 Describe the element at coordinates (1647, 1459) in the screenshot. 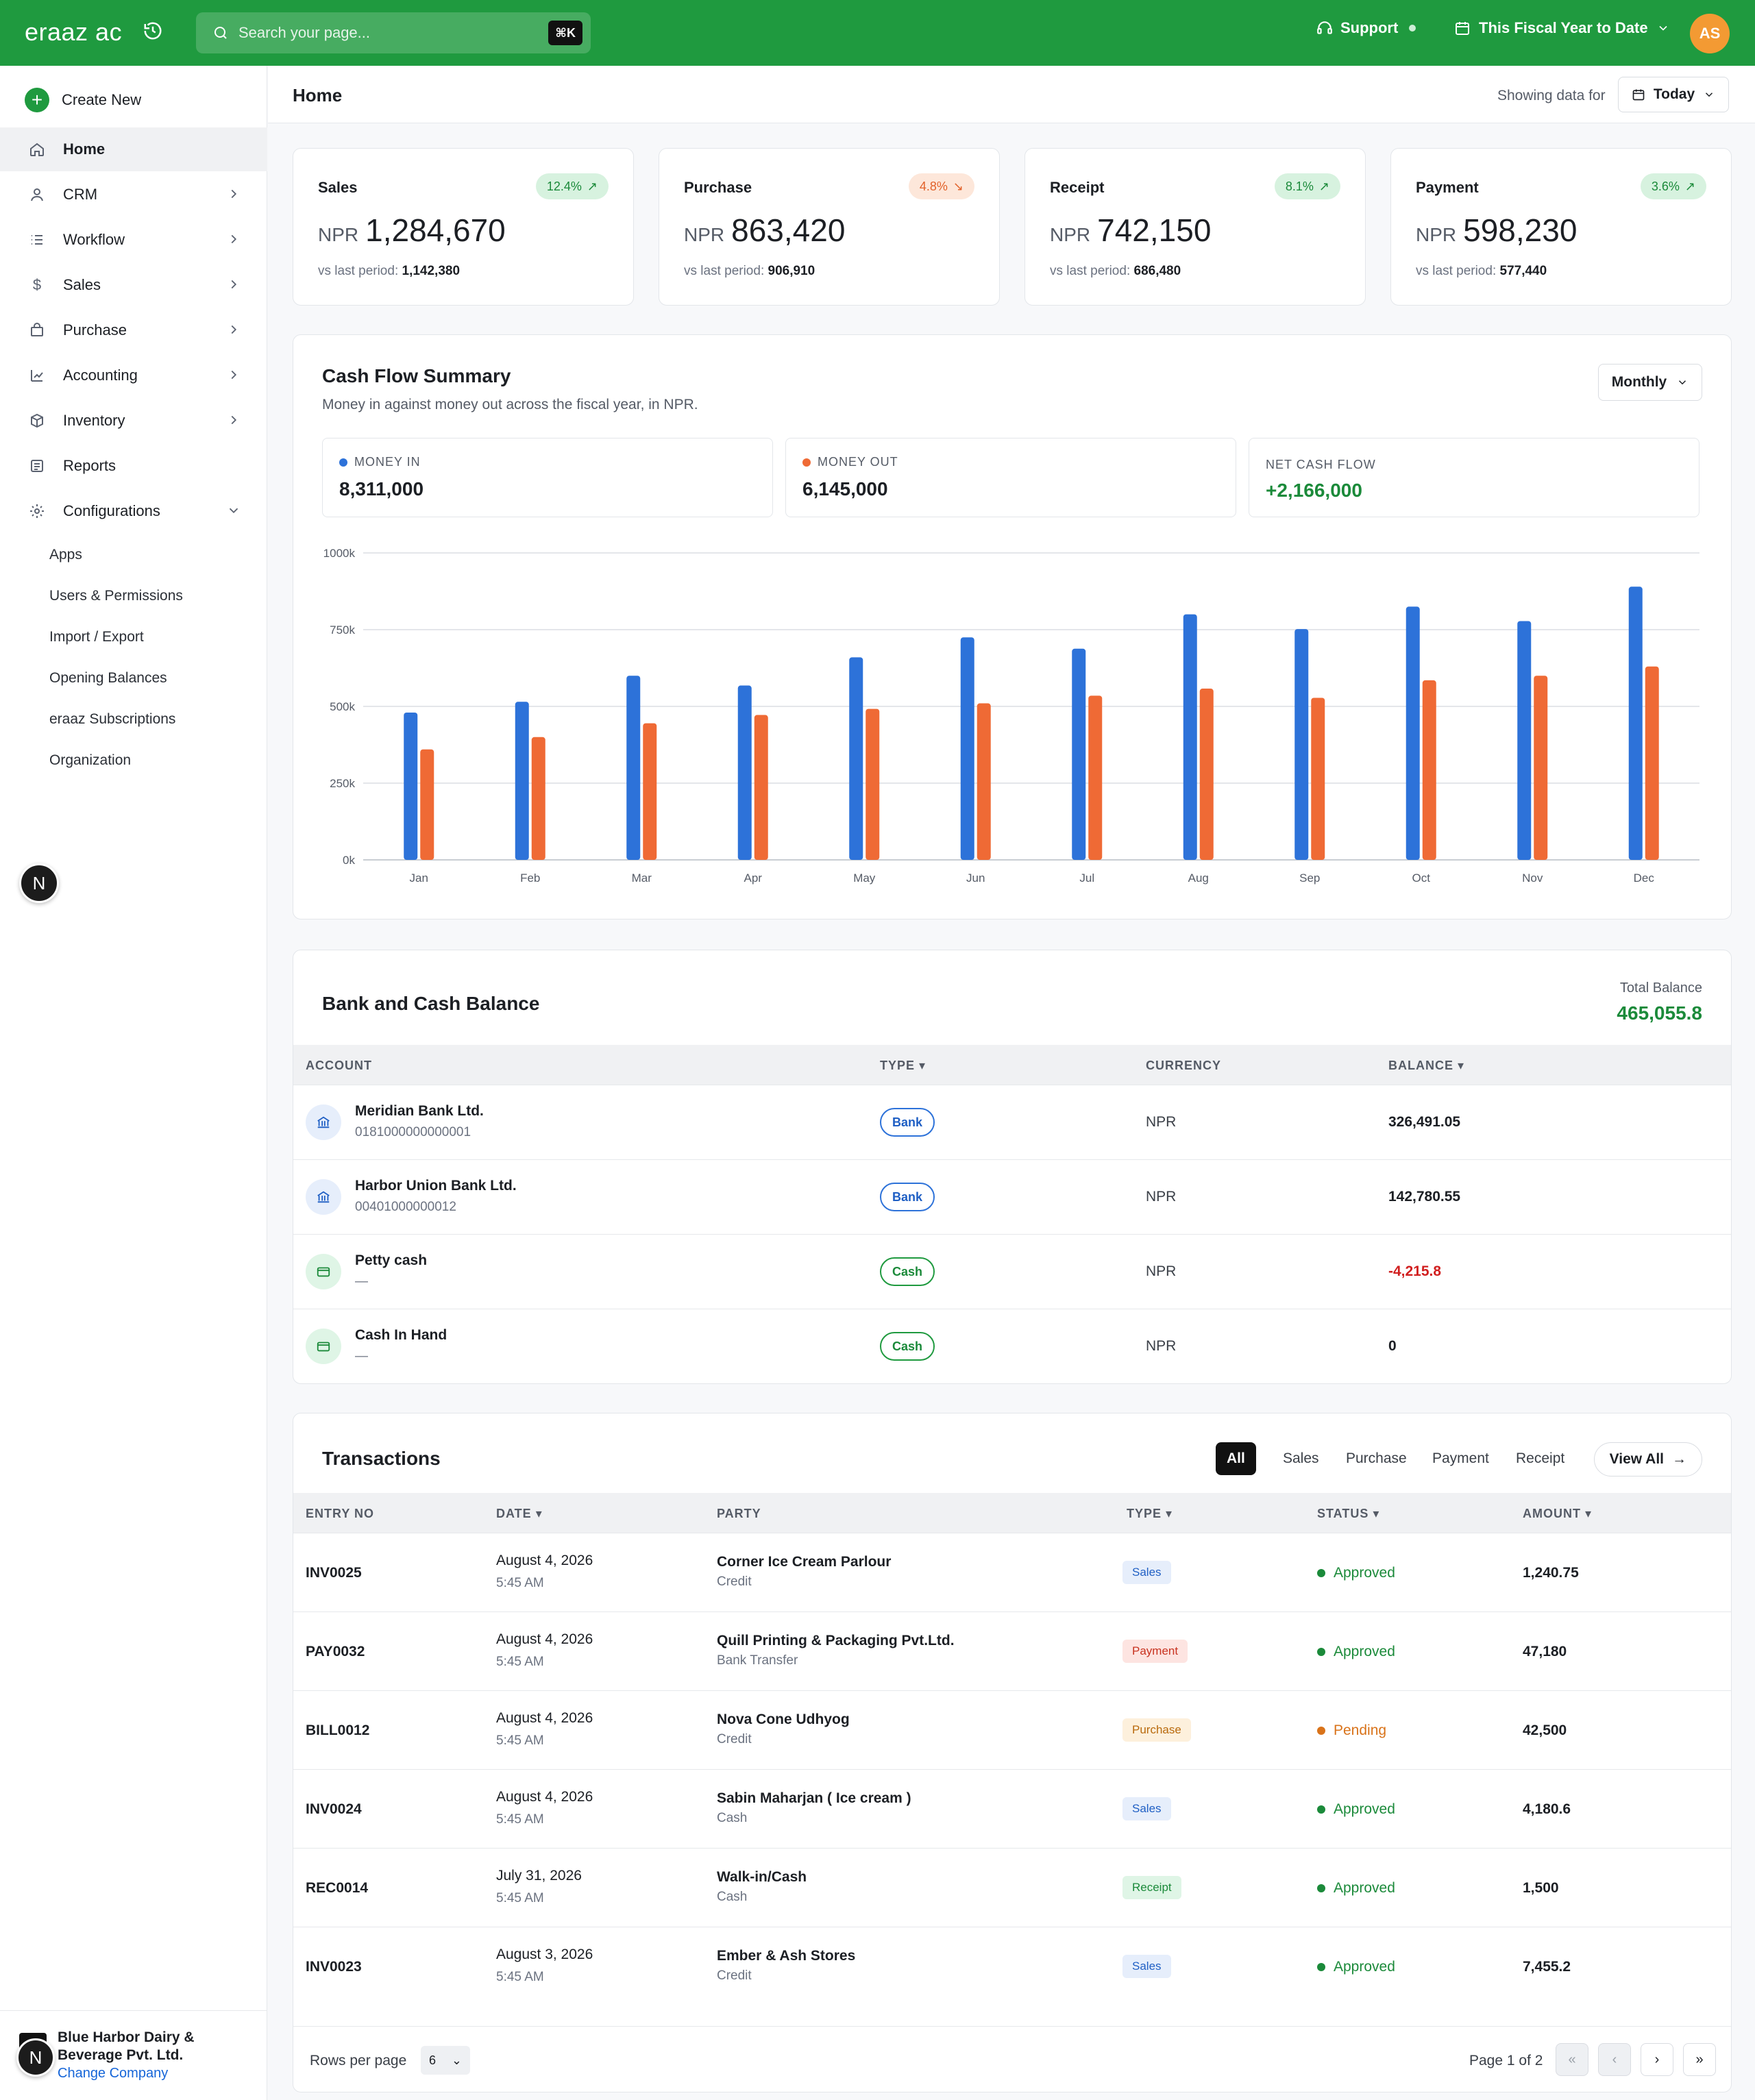

I see `view-all-button: View All →` at that location.